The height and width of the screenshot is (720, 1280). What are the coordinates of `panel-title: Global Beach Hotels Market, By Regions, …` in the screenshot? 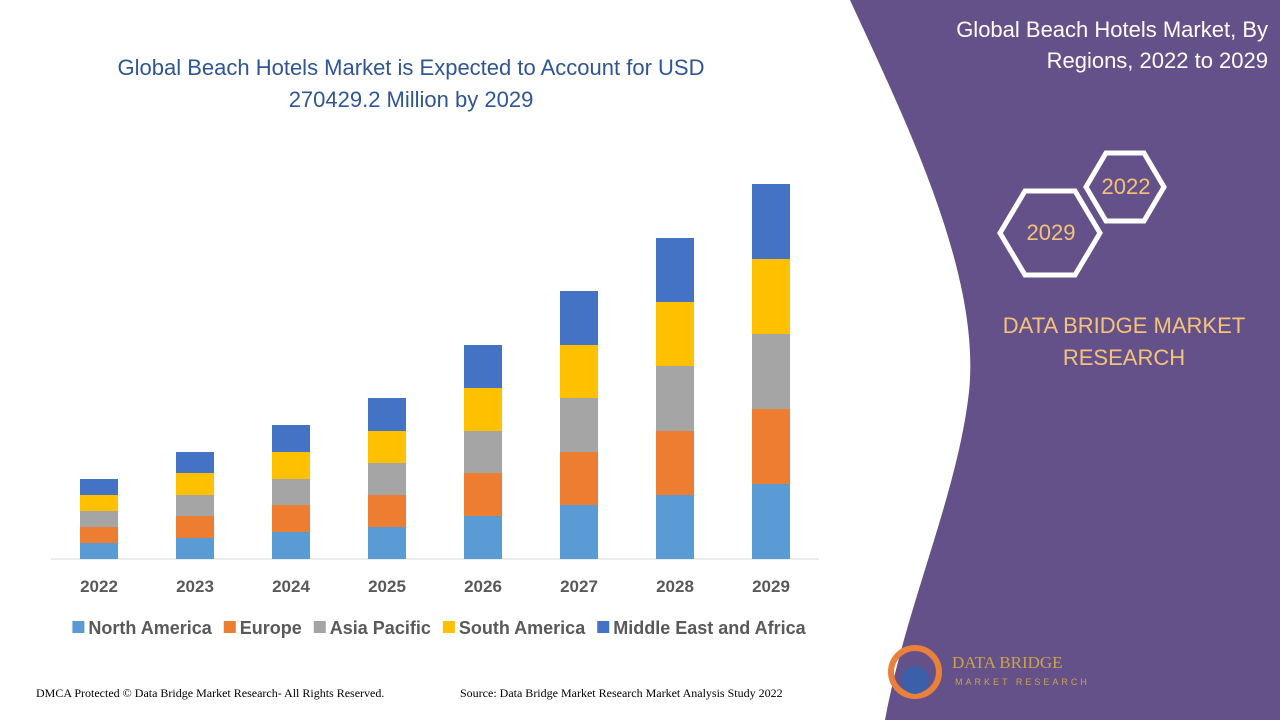 It's located at (1112, 45).